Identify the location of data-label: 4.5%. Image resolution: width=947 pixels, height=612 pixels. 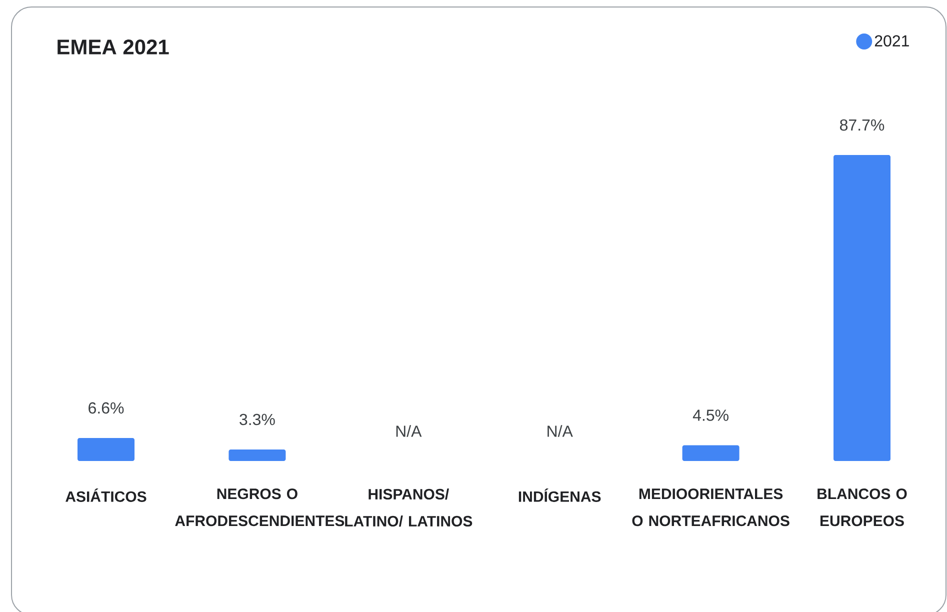
(710, 415).